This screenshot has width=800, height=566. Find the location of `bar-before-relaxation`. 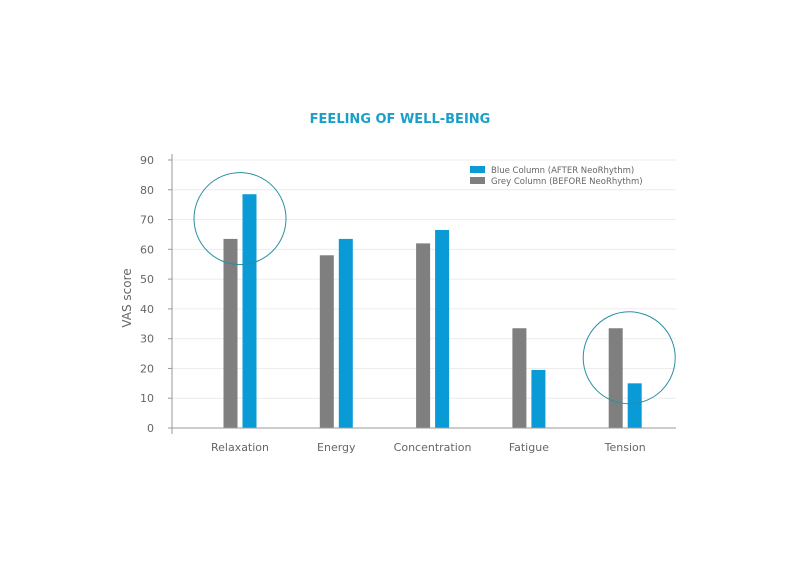

bar-before-relaxation is located at coordinates (230, 333).